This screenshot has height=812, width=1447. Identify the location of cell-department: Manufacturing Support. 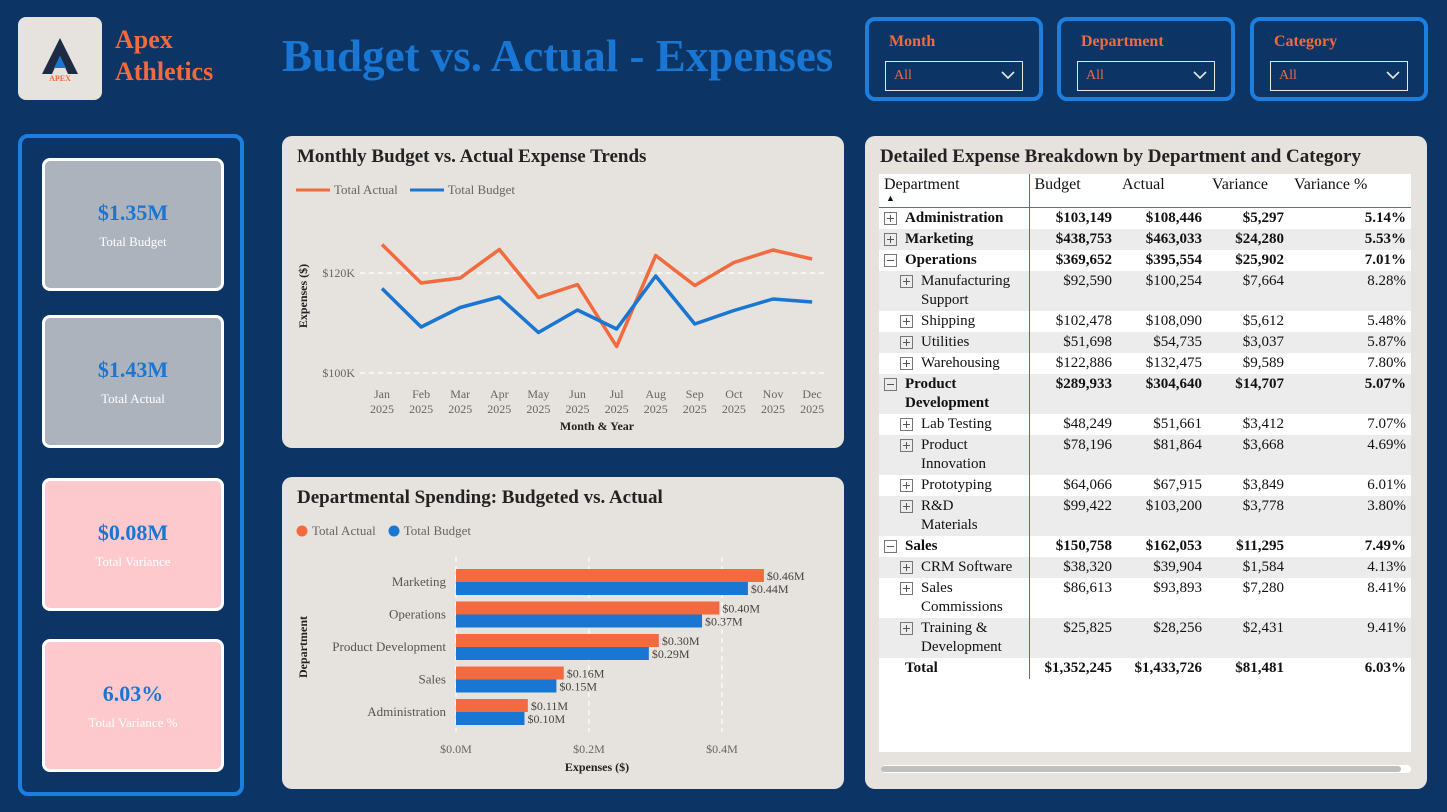
(954, 290).